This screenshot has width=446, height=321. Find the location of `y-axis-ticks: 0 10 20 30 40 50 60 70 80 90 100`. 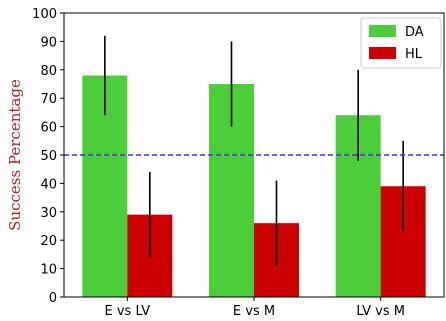

y-axis-ticks: 0 10 20 30 40 50 60 70 80 90 100 is located at coordinates (48, 156).